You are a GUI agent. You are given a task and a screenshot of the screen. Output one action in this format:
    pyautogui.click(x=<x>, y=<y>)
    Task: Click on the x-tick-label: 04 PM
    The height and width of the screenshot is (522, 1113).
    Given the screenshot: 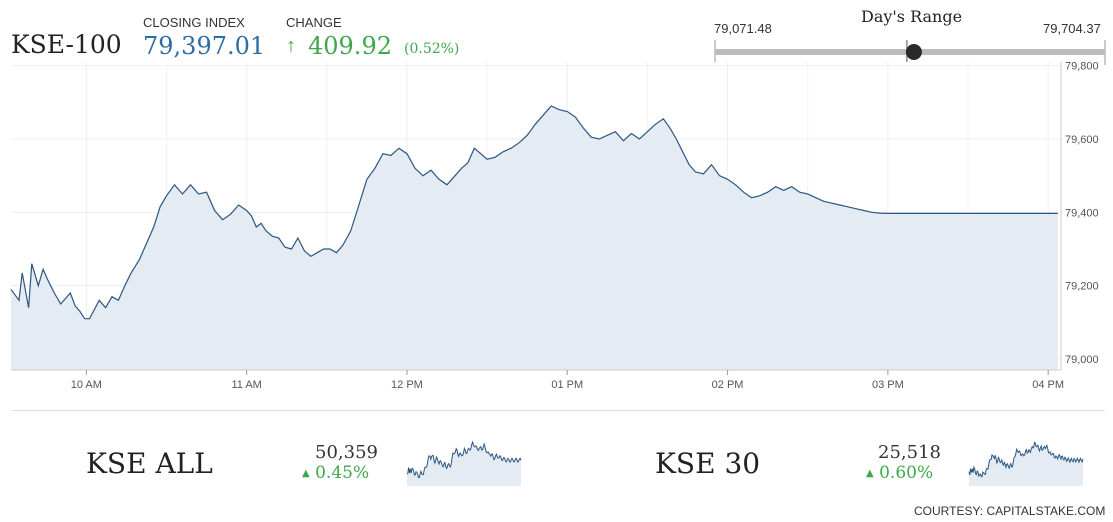 What is the action you would take?
    pyautogui.click(x=1048, y=385)
    